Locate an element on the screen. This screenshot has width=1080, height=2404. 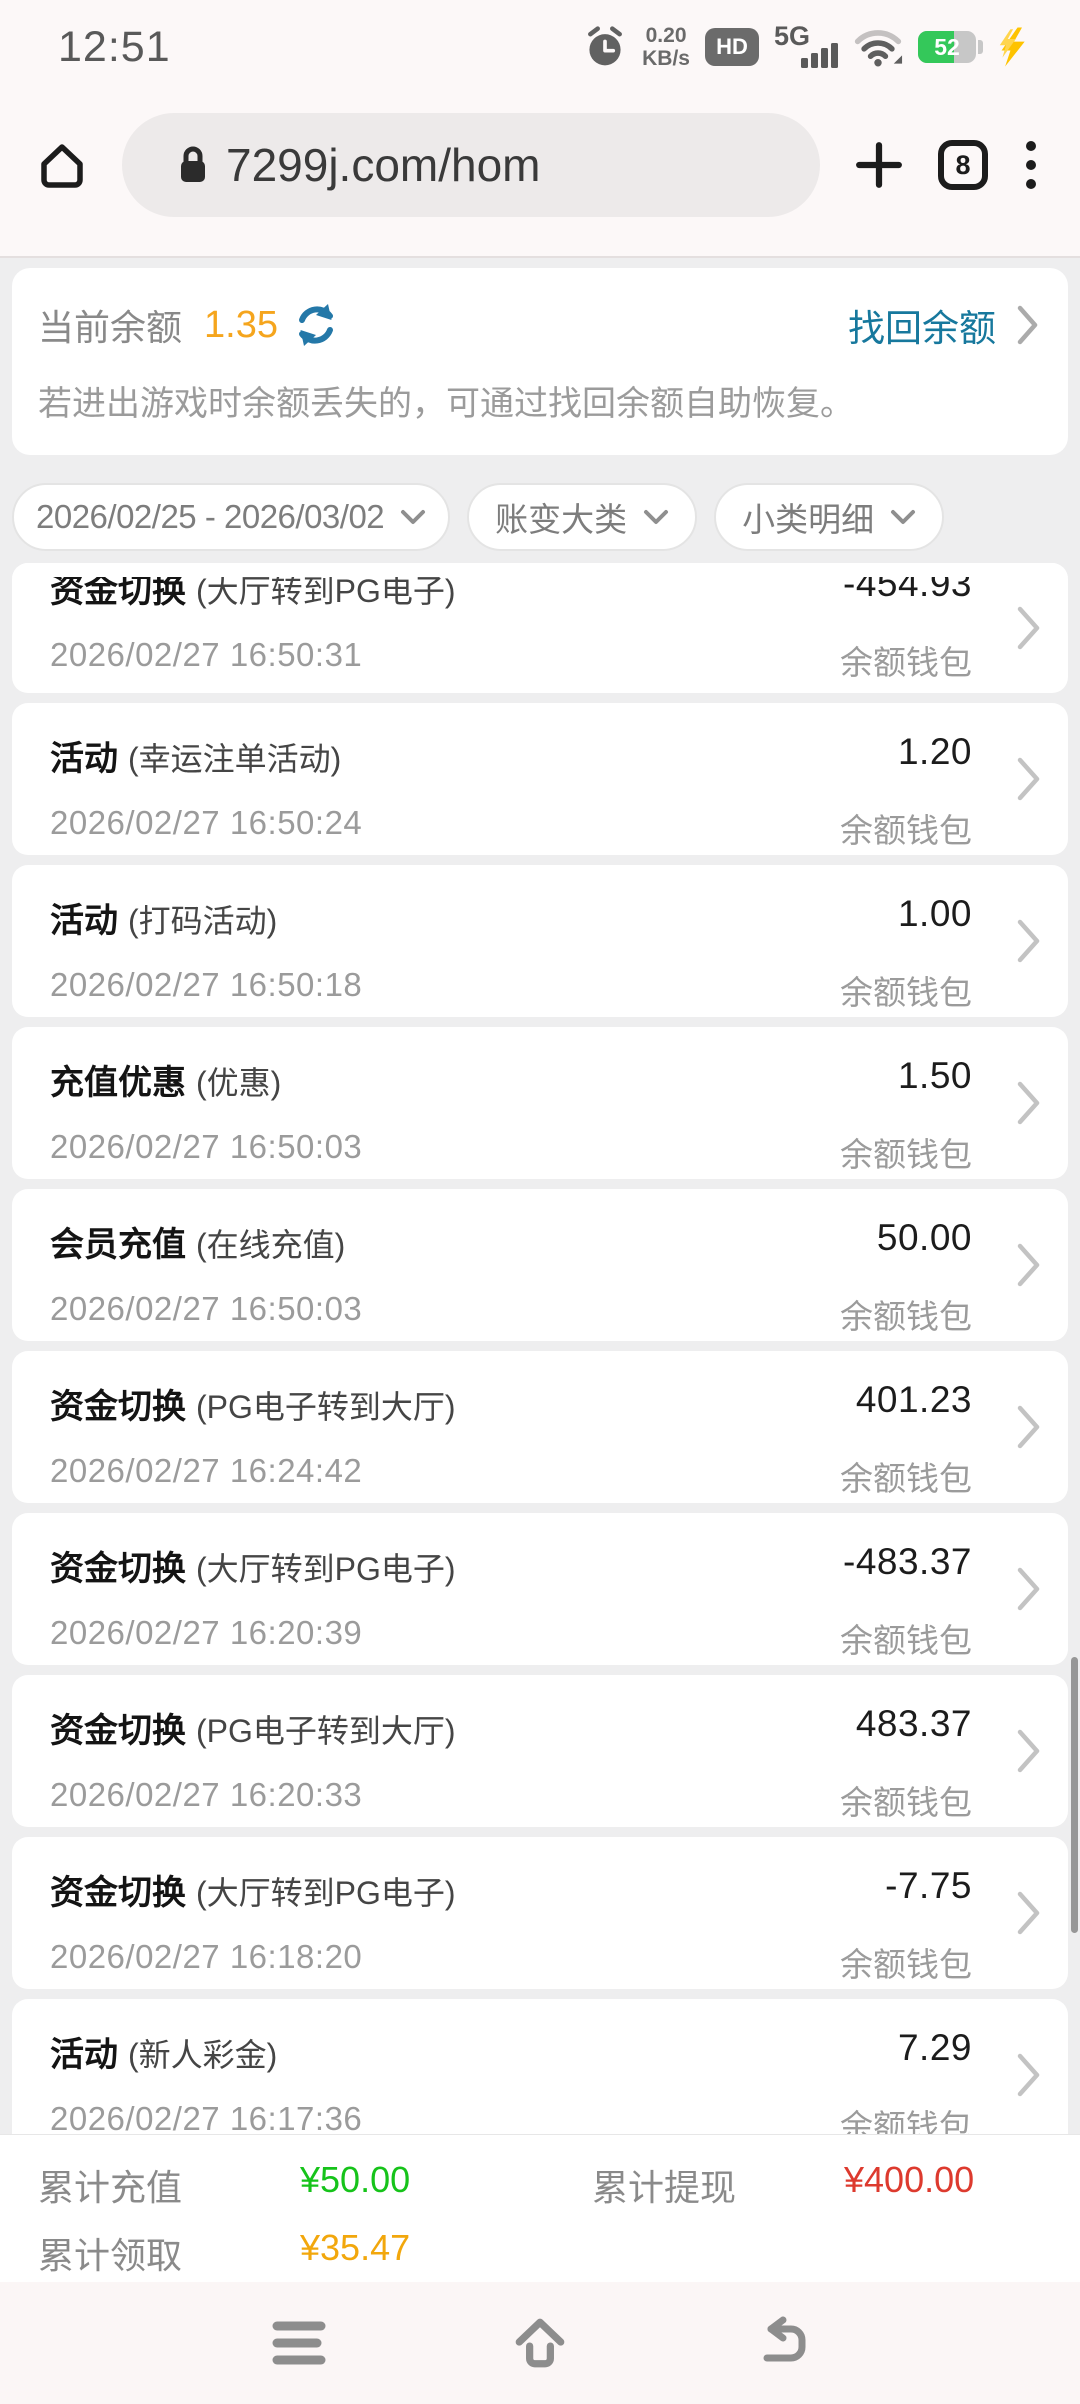
balance-card: 当前余额 1.35 找回余额 若进出游戏时余额丢失的，可通过找回余额自助恢复。 is located at coordinates (540, 361).